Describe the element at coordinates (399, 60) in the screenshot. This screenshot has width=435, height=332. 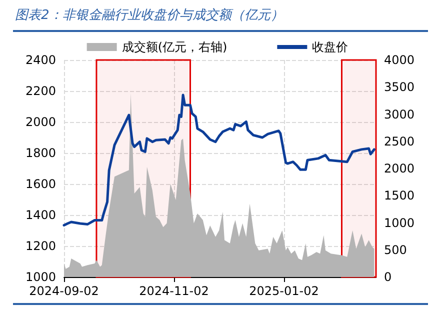
I see `y2-tick-label: 4000` at that location.